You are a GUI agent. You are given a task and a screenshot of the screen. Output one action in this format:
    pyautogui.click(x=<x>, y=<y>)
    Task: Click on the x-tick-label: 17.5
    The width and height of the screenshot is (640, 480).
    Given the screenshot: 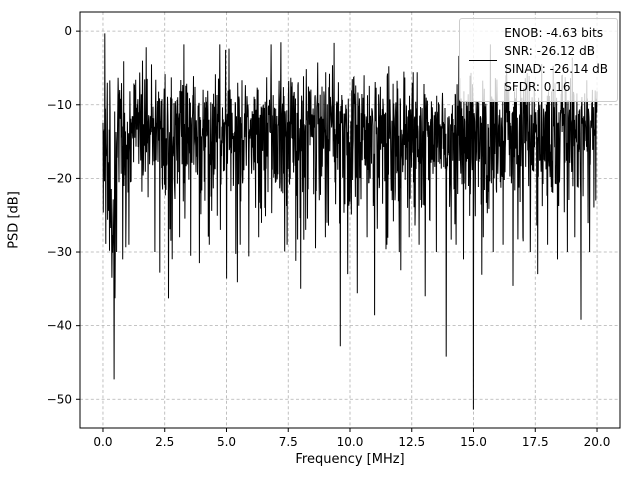 What is the action you would take?
    pyautogui.click(x=535, y=442)
    